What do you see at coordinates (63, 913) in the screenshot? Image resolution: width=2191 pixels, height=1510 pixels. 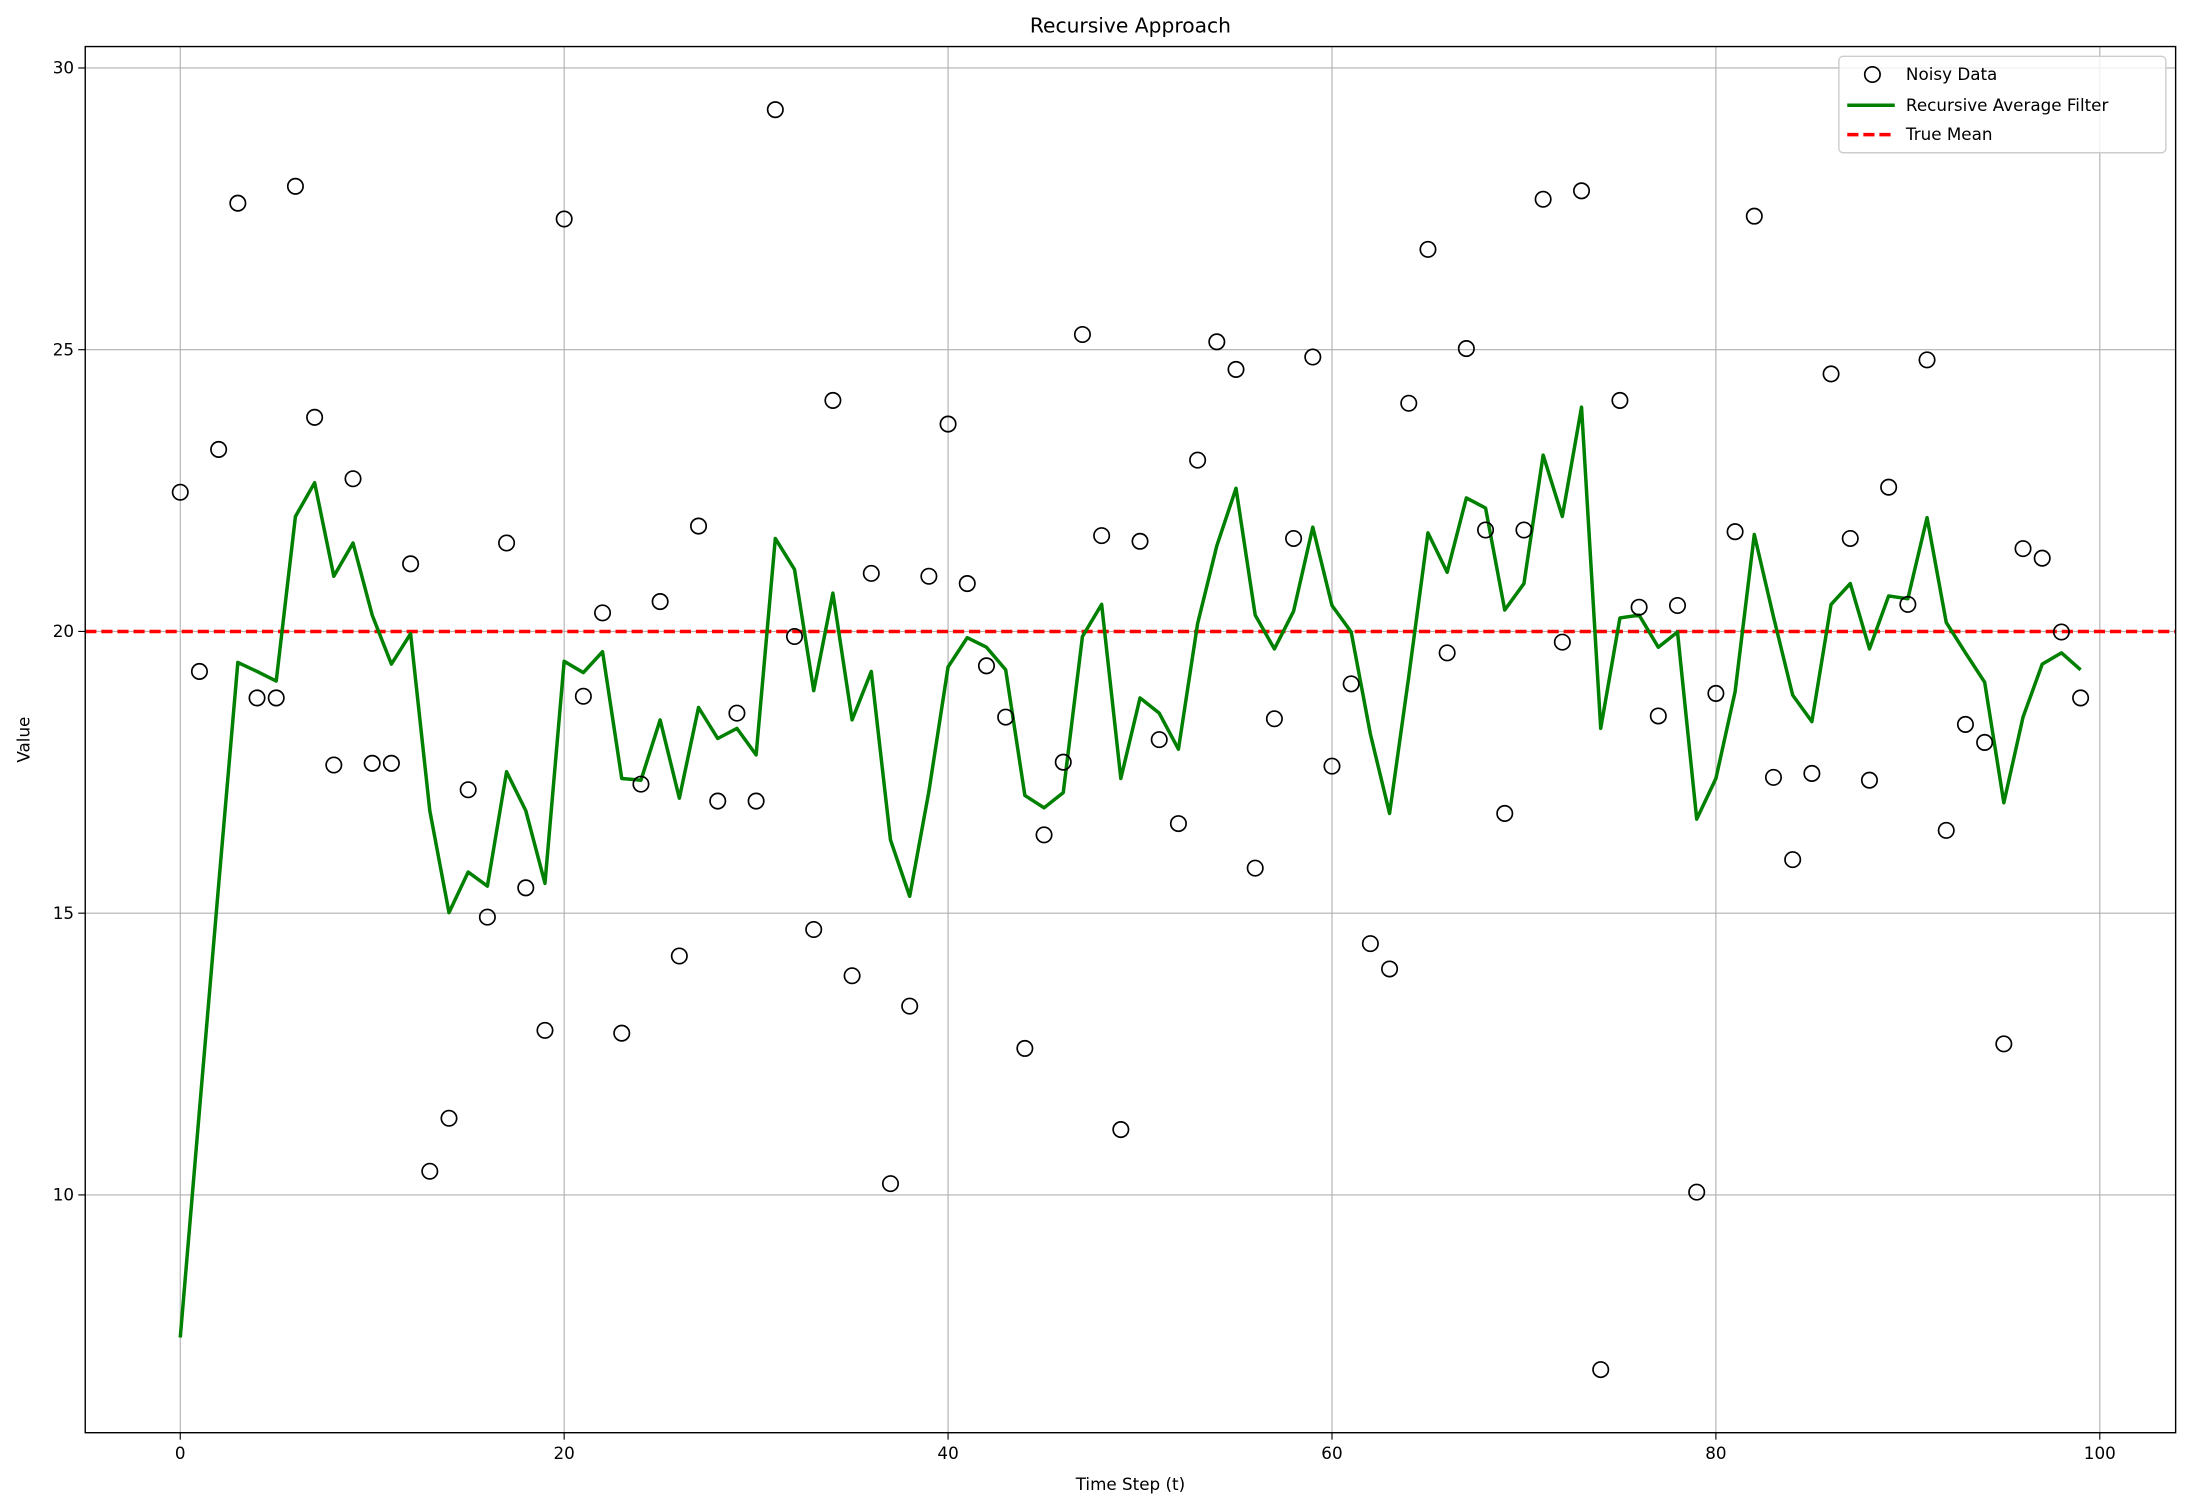 I see `y-tick-label: 15` at bounding box center [63, 913].